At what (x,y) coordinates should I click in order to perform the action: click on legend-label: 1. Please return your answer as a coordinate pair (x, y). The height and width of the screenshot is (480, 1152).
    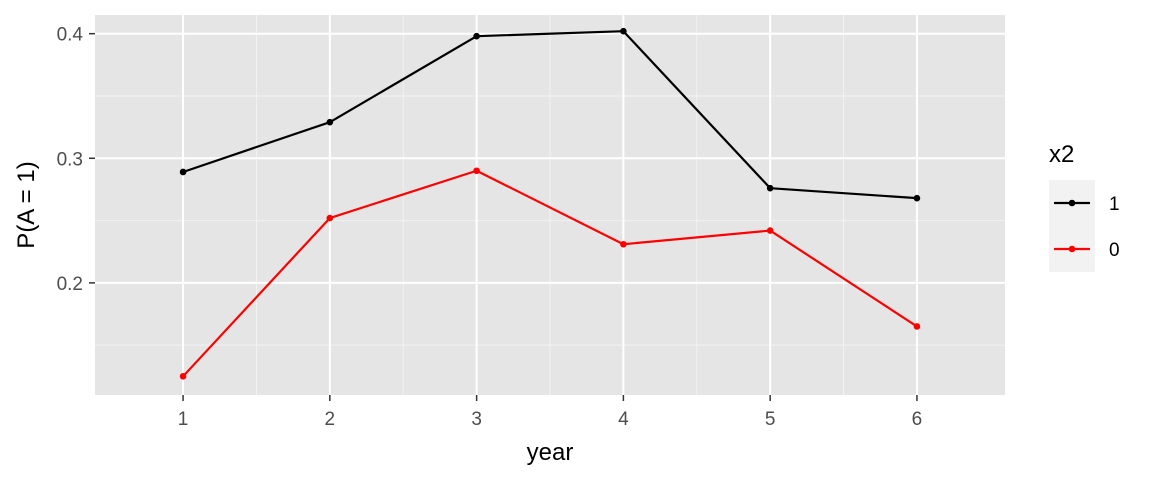
    Looking at the image, I should click on (1114, 204).